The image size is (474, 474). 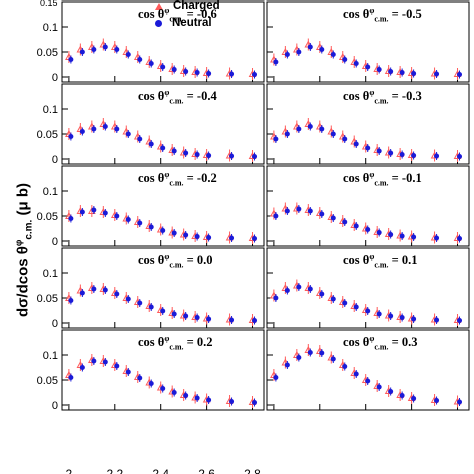 I want to click on legend-label-charged: Charged, so click(x=196, y=6).